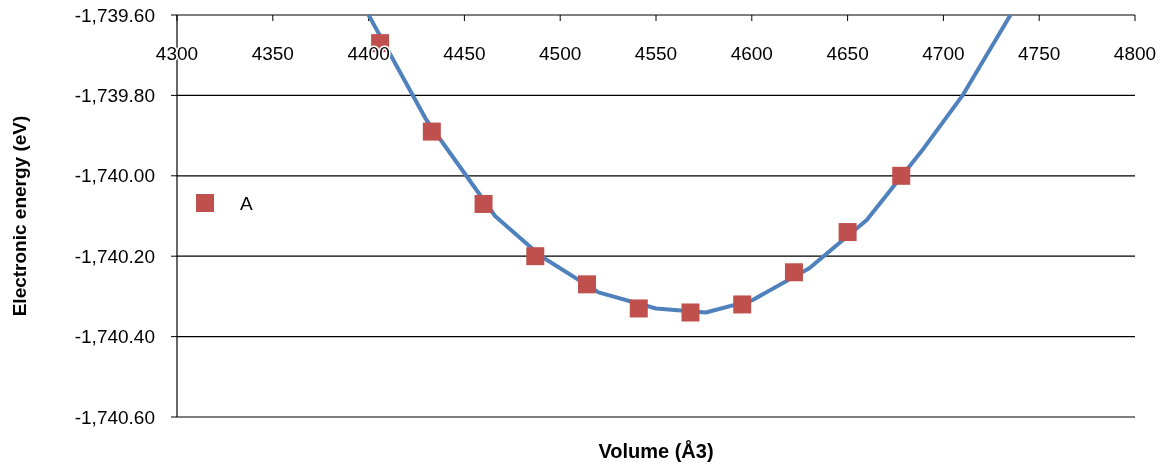 This screenshot has width=1166, height=466. What do you see at coordinates (272, 53) in the screenshot?
I see `x-tick-label: 4350` at bounding box center [272, 53].